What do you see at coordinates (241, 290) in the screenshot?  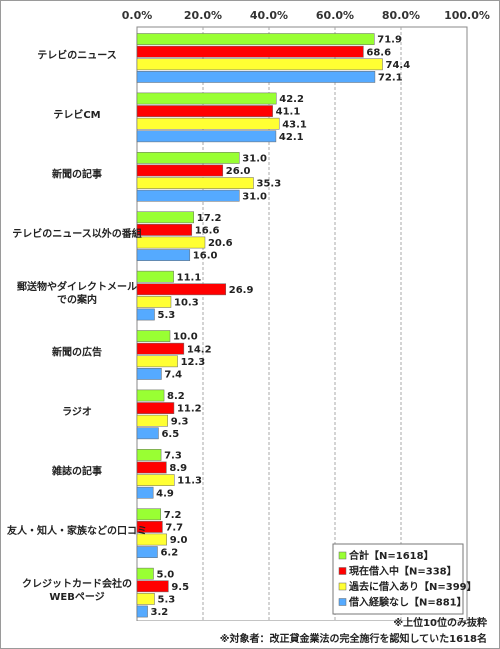 I see `data-label: 26.9` at bounding box center [241, 290].